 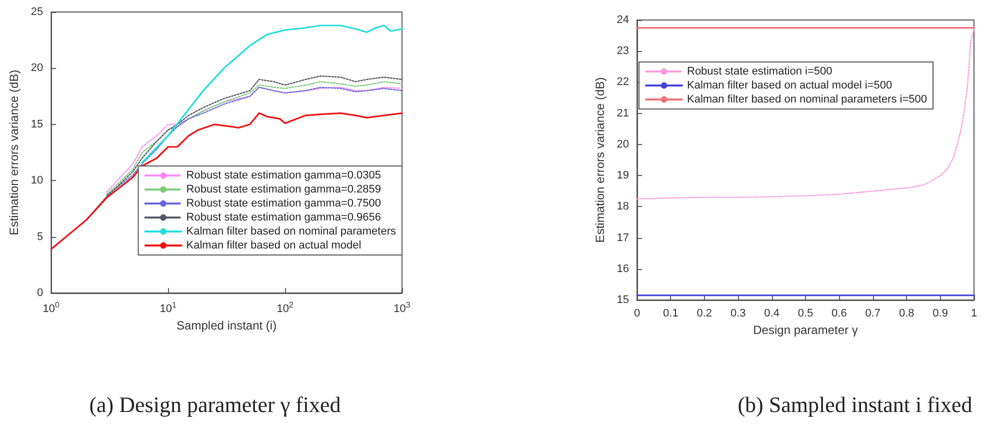 What do you see at coordinates (806, 314) in the screenshot?
I see `x-tick-label: 0.5` at bounding box center [806, 314].